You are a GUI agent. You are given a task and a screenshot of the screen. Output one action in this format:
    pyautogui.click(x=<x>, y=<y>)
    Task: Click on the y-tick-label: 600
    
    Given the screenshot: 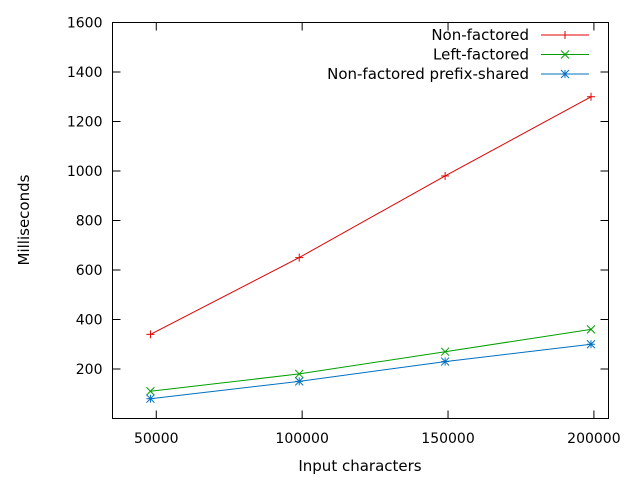 What is the action you would take?
    pyautogui.click(x=89, y=271)
    